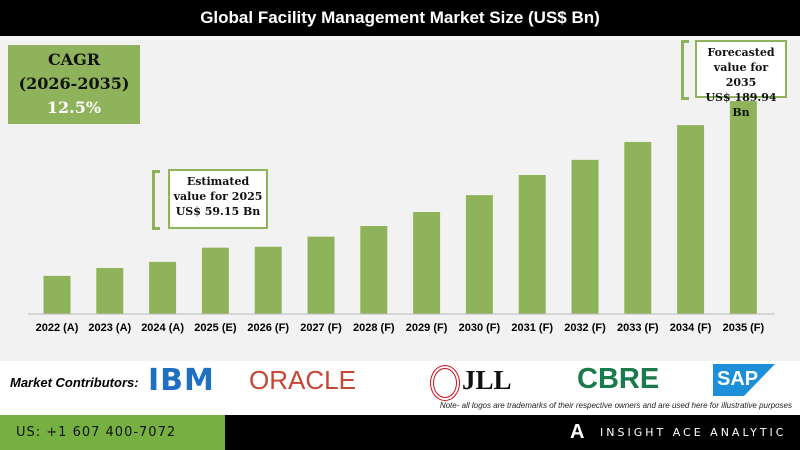 Image resolution: width=800 pixels, height=450 pixels. I want to click on cagr-box: CAGR (2026-2035) 12.5%, so click(74, 84).